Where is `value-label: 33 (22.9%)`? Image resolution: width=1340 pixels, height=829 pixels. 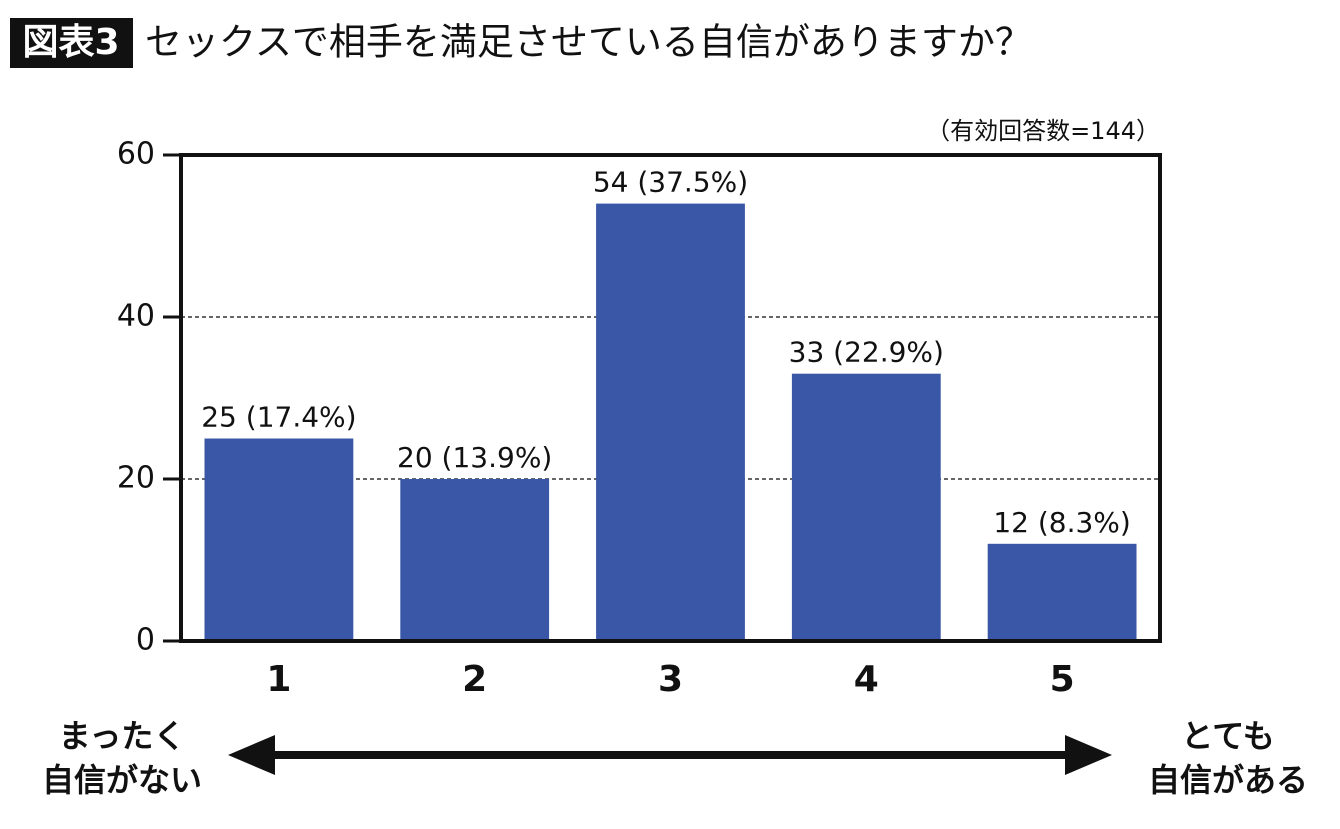
value-label: 33 (22.9%) is located at coordinates (866, 352).